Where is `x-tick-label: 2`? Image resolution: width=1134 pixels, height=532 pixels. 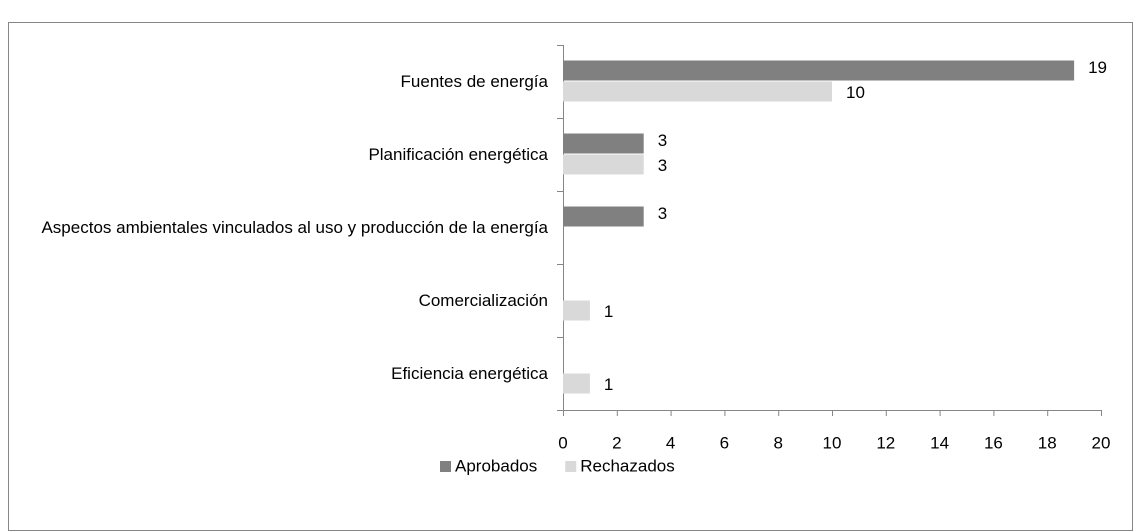 x-tick-label: 2 is located at coordinates (616, 442).